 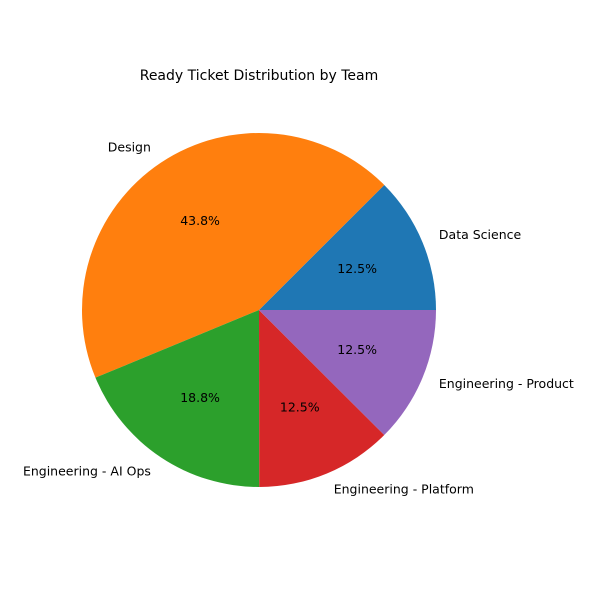 I want to click on chart-title: Ready Ticket Distribution by Team, so click(x=259, y=76).